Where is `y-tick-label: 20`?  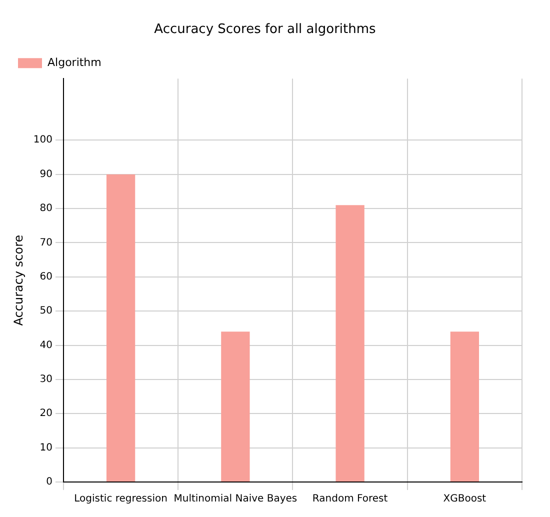
y-tick-label: 20 is located at coordinates (46, 414).